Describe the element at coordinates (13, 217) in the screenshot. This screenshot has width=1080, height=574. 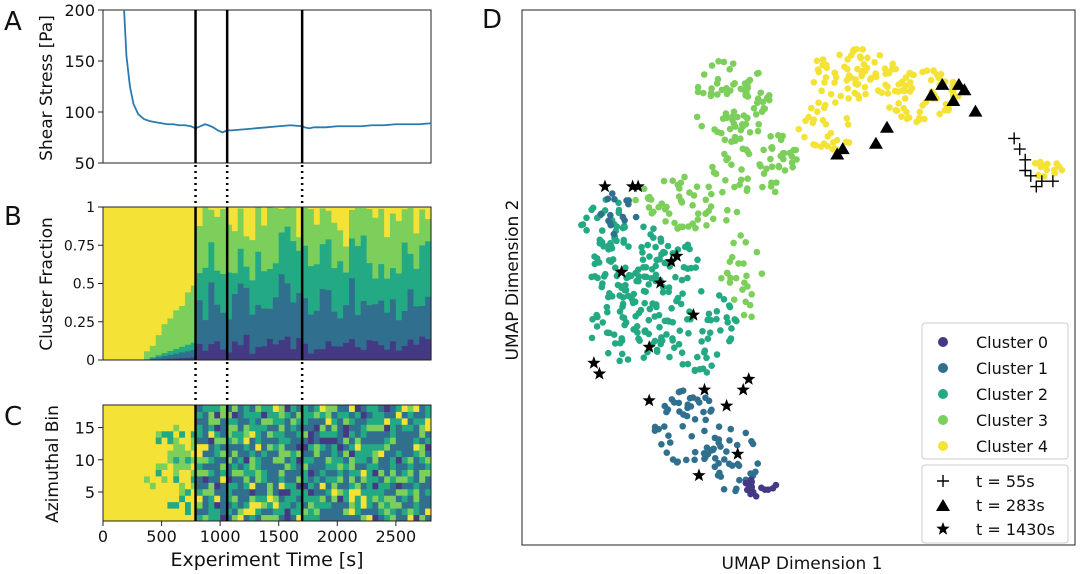
I see `panel-letter-b: B` at that location.